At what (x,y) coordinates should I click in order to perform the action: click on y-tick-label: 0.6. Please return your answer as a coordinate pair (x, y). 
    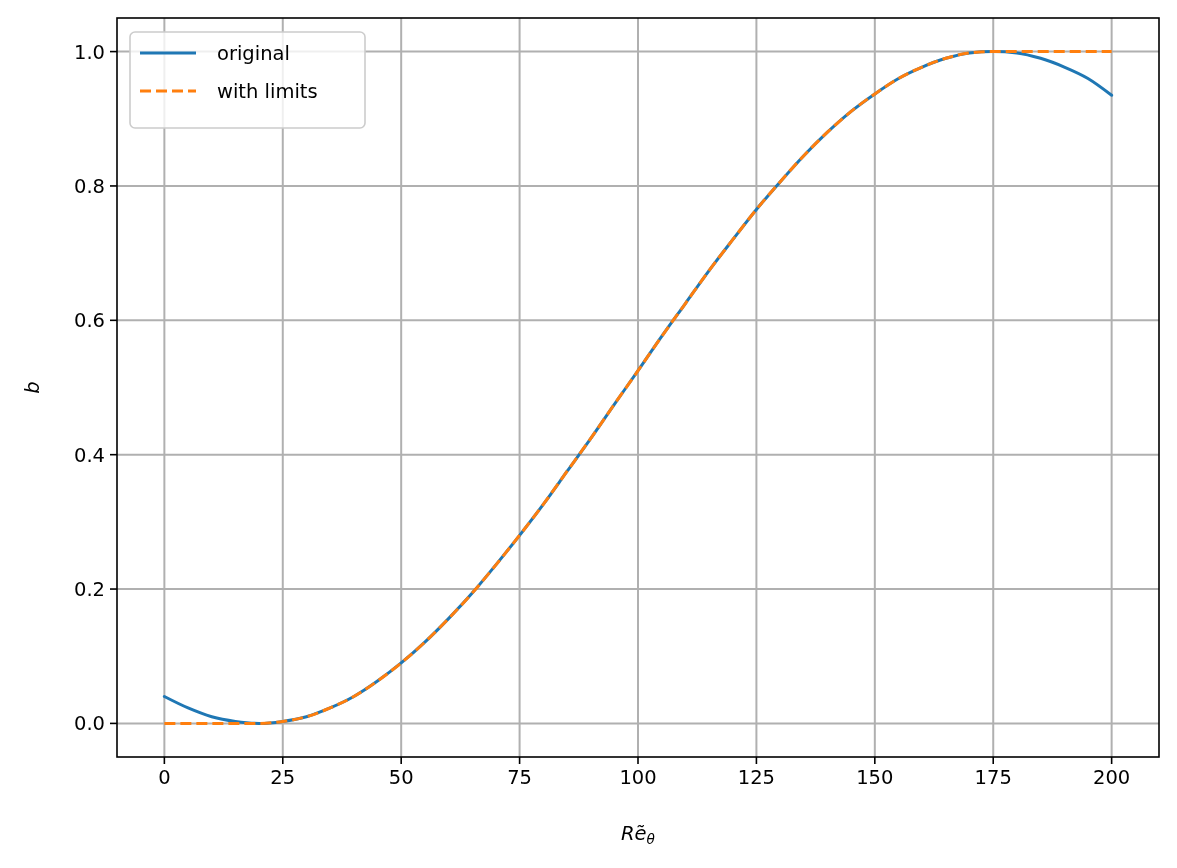
    Looking at the image, I should click on (89, 321).